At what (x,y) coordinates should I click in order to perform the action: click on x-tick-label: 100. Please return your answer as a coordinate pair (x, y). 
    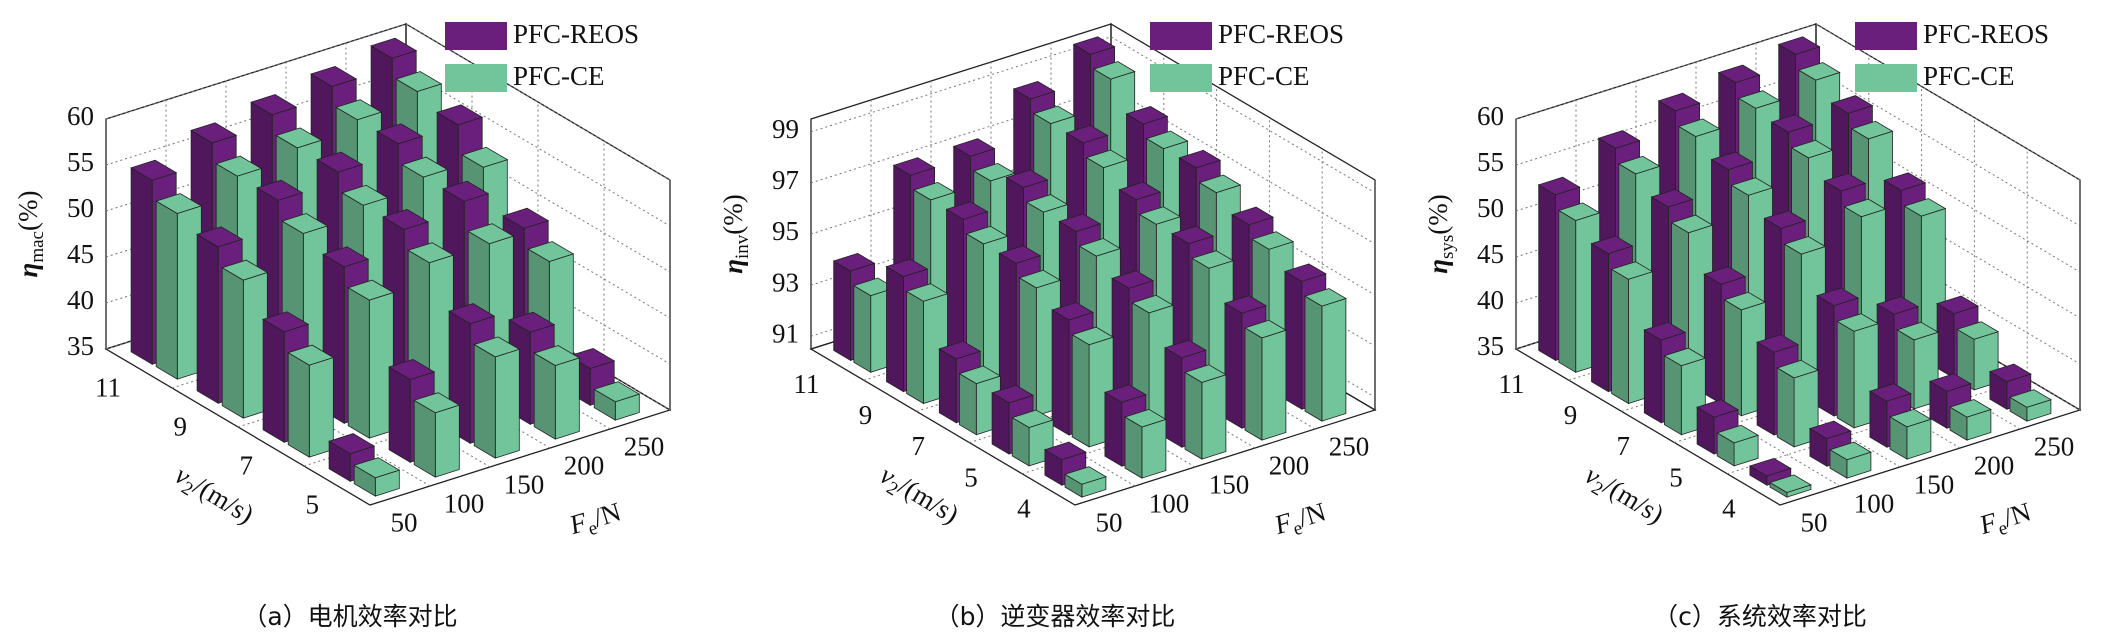
    Looking at the image, I should click on (464, 504).